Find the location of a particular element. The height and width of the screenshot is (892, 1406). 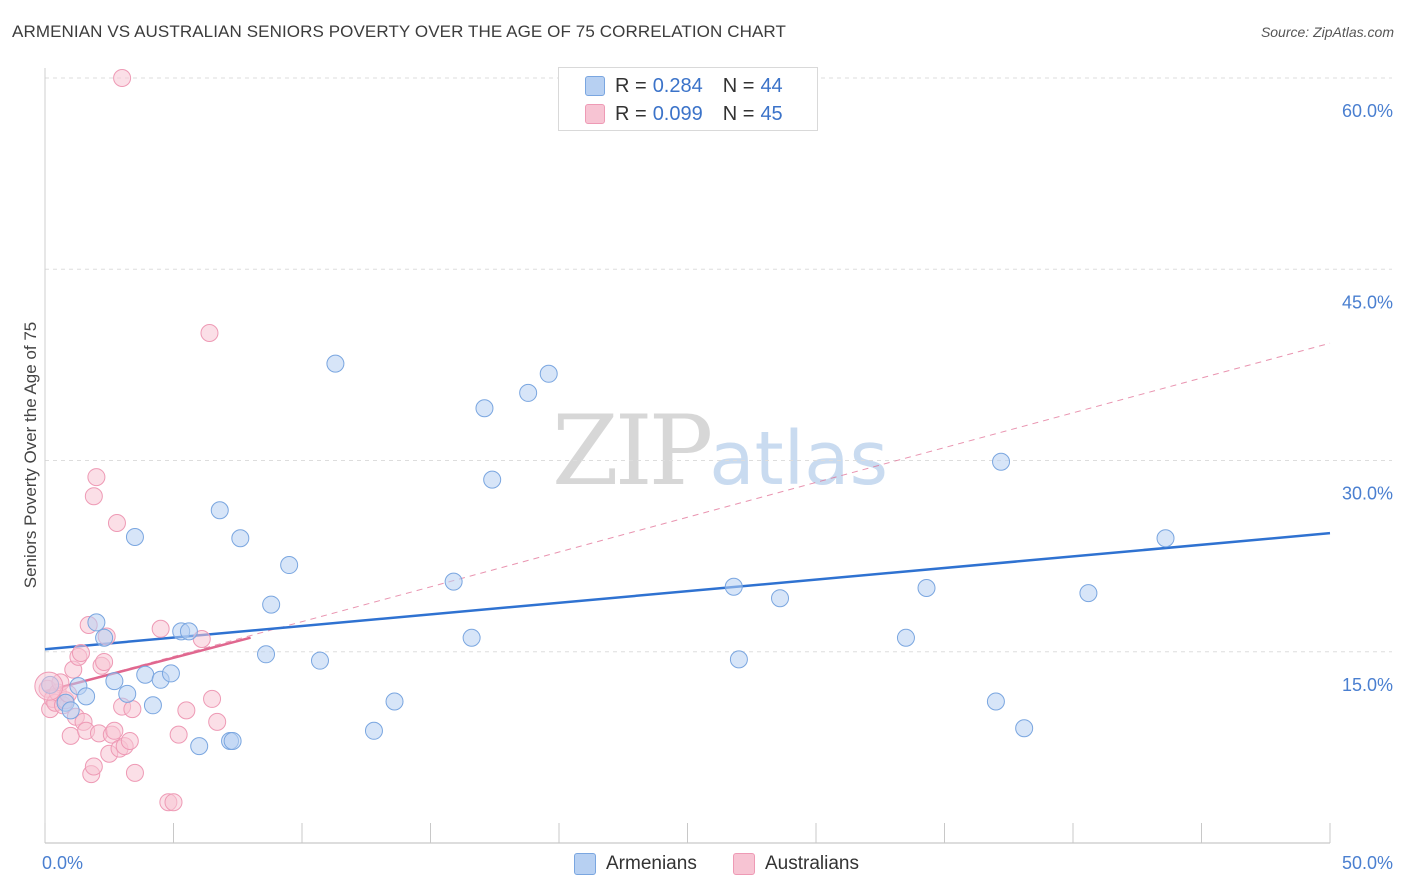

y-tick-label-30: 30.0% is located at coordinates (1367, 494).